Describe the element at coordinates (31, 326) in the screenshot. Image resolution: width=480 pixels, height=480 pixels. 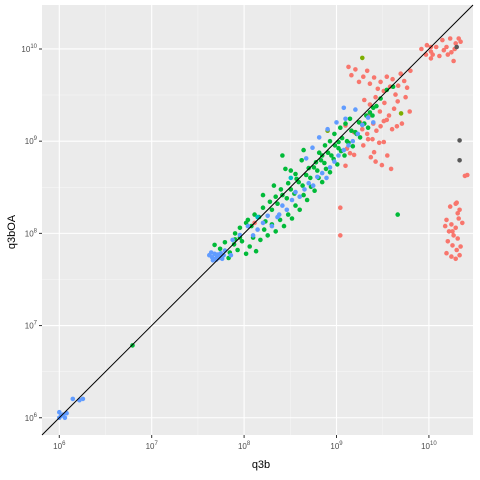
I see `y-tick-label: 10⁷` at that location.